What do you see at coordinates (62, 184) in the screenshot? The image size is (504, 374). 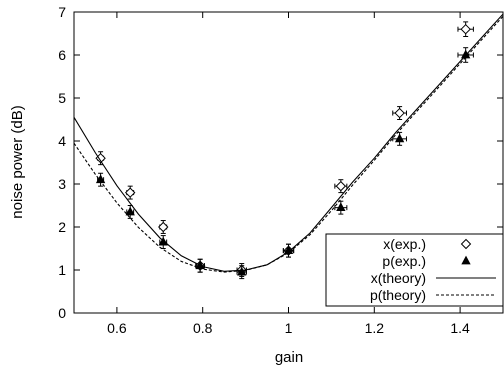 I see `y-tick-label: 3` at bounding box center [62, 184].